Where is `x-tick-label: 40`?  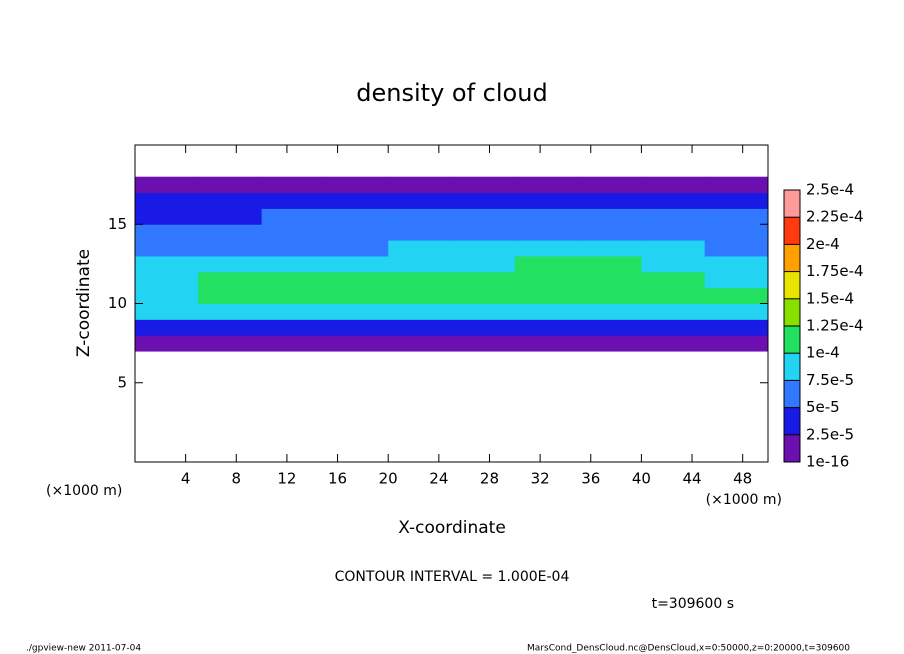 x-tick-label: 40 is located at coordinates (641, 479).